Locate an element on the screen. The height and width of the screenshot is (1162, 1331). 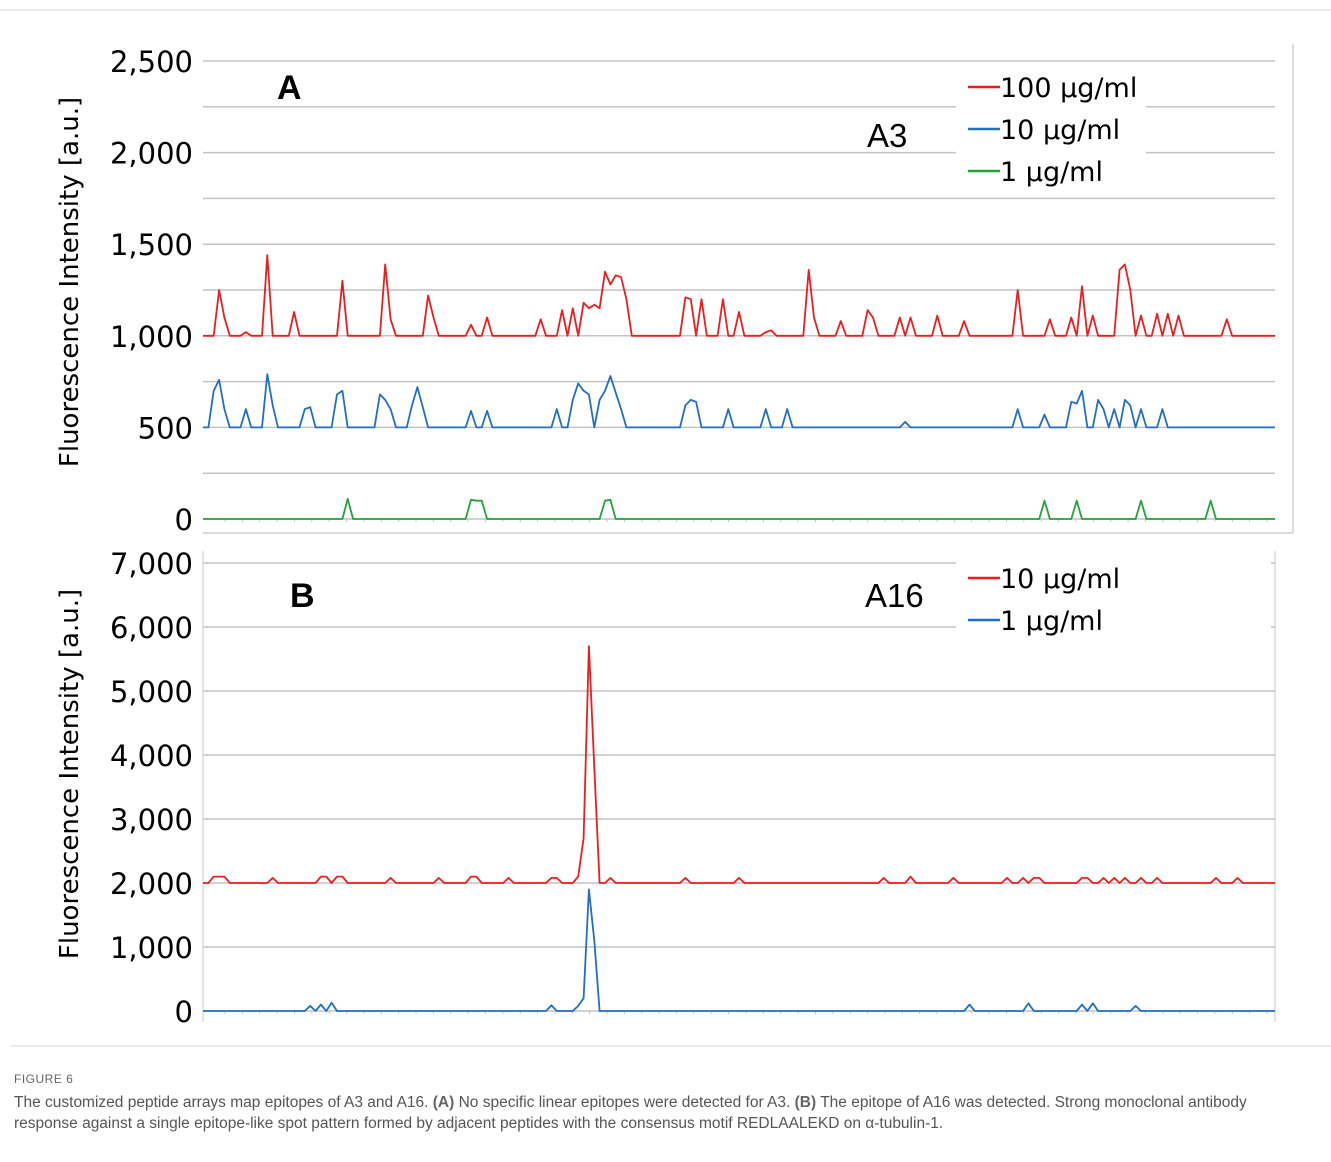
y-tick-label-a: 2,000 is located at coordinates (151, 154).